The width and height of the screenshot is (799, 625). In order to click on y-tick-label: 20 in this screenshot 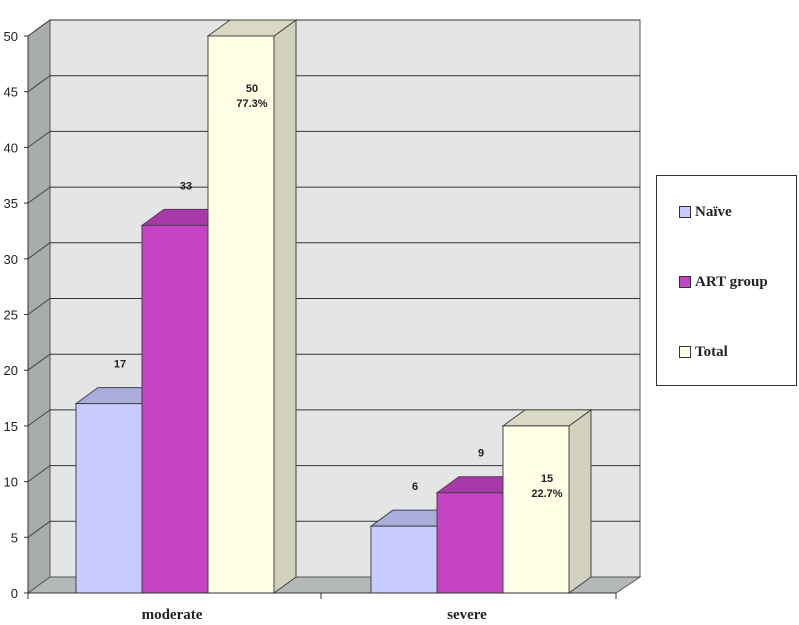, I will do `click(11, 370)`.